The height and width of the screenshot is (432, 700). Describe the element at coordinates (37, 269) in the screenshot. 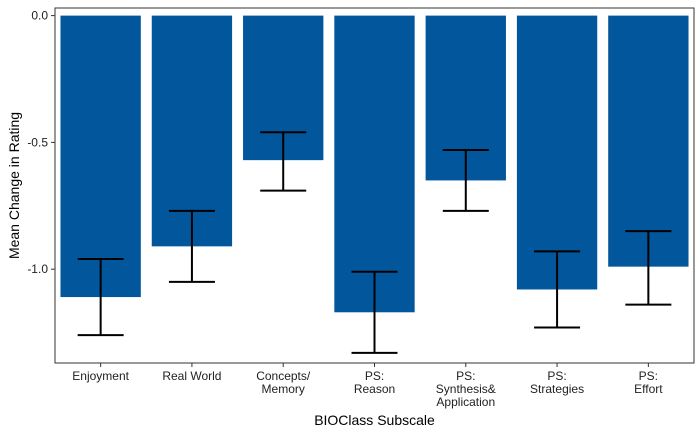

I see `y-tick-label: -1.0` at that location.